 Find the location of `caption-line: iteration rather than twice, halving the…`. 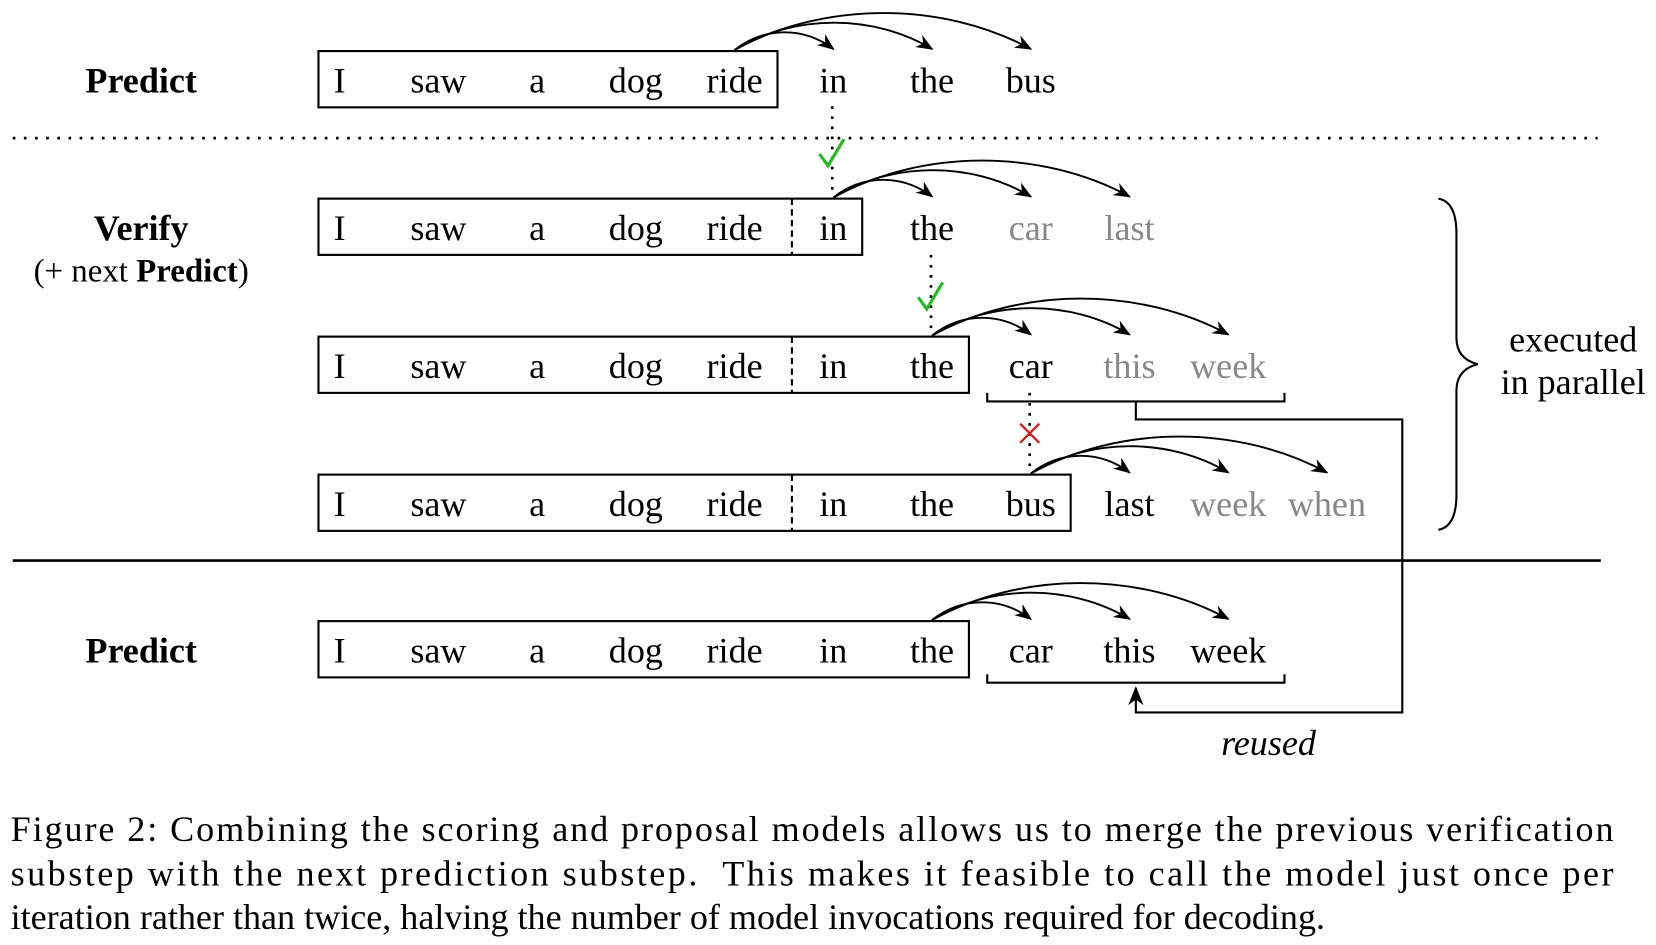

caption-line: iteration rather than twice, halving the… is located at coordinates (668, 917).